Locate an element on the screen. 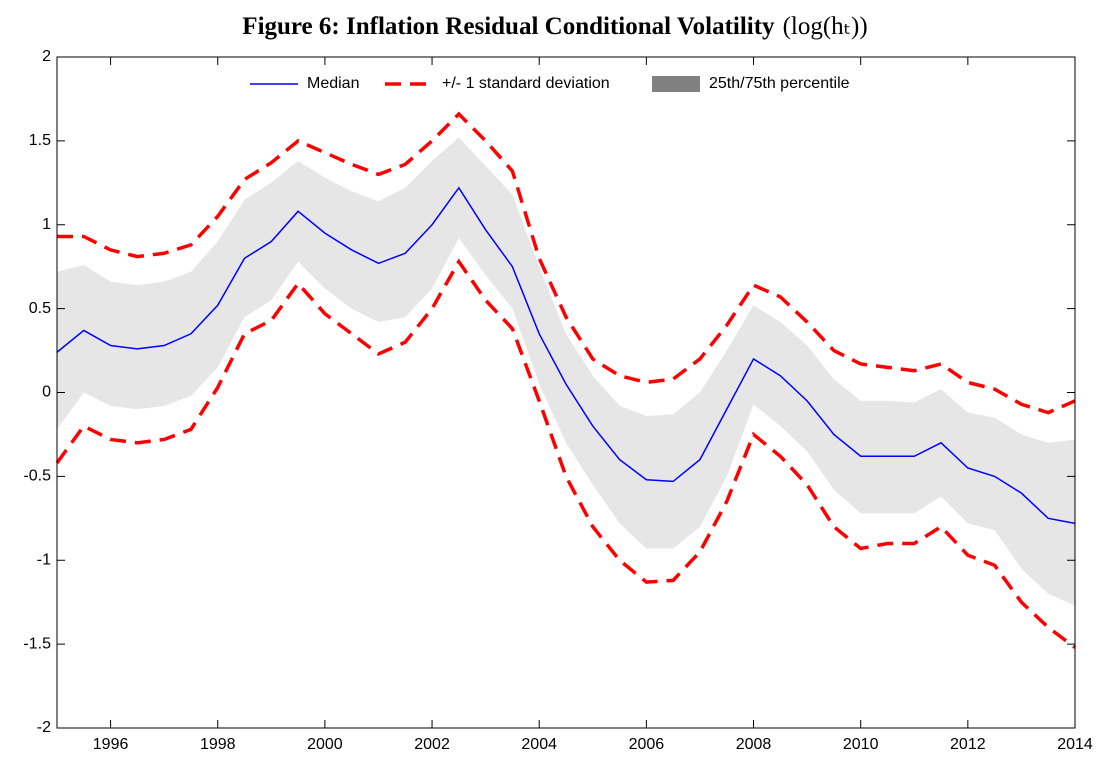 The width and height of the screenshot is (1099, 757). y-tick-label: 2 is located at coordinates (46, 56).